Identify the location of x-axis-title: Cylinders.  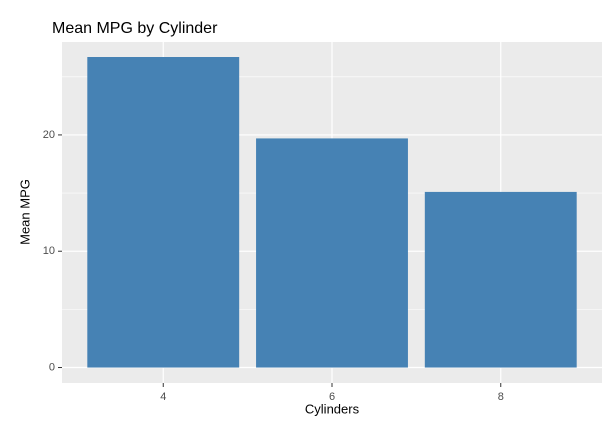
(332, 408).